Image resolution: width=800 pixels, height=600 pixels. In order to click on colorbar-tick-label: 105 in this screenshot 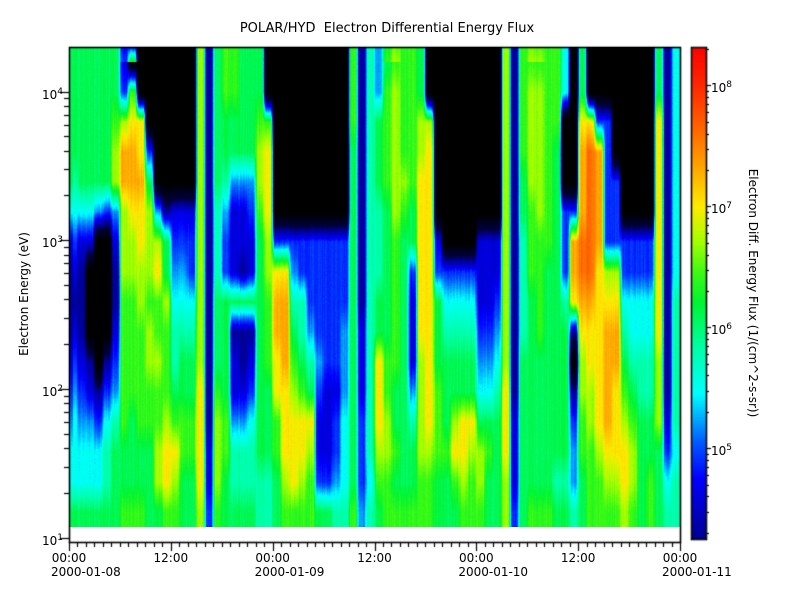, I will do `click(722, 451)`.